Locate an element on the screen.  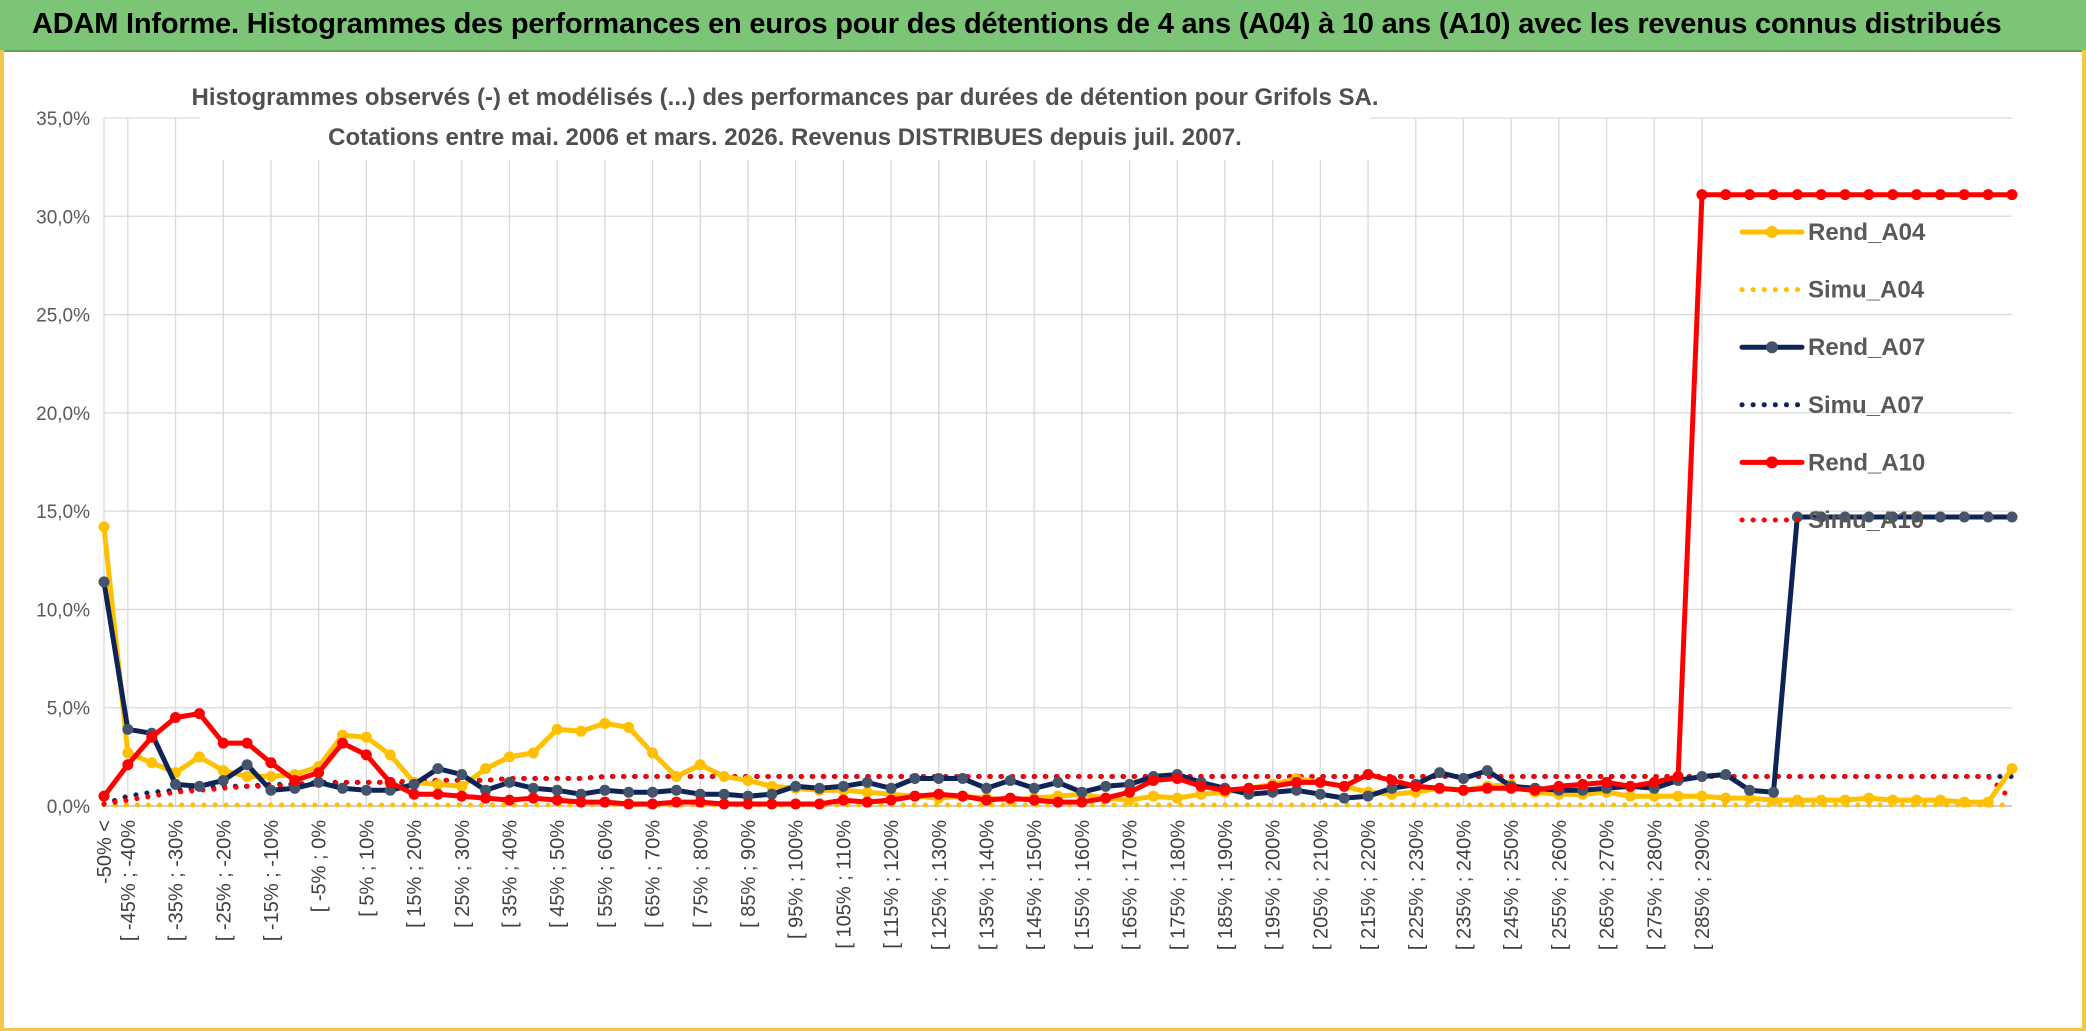
y-axis-ticks: 0,0% 5,0% 10,0% 15,0% 20,0% 25,0% 30,0% 35,0% is located at coordinates (63, 463).